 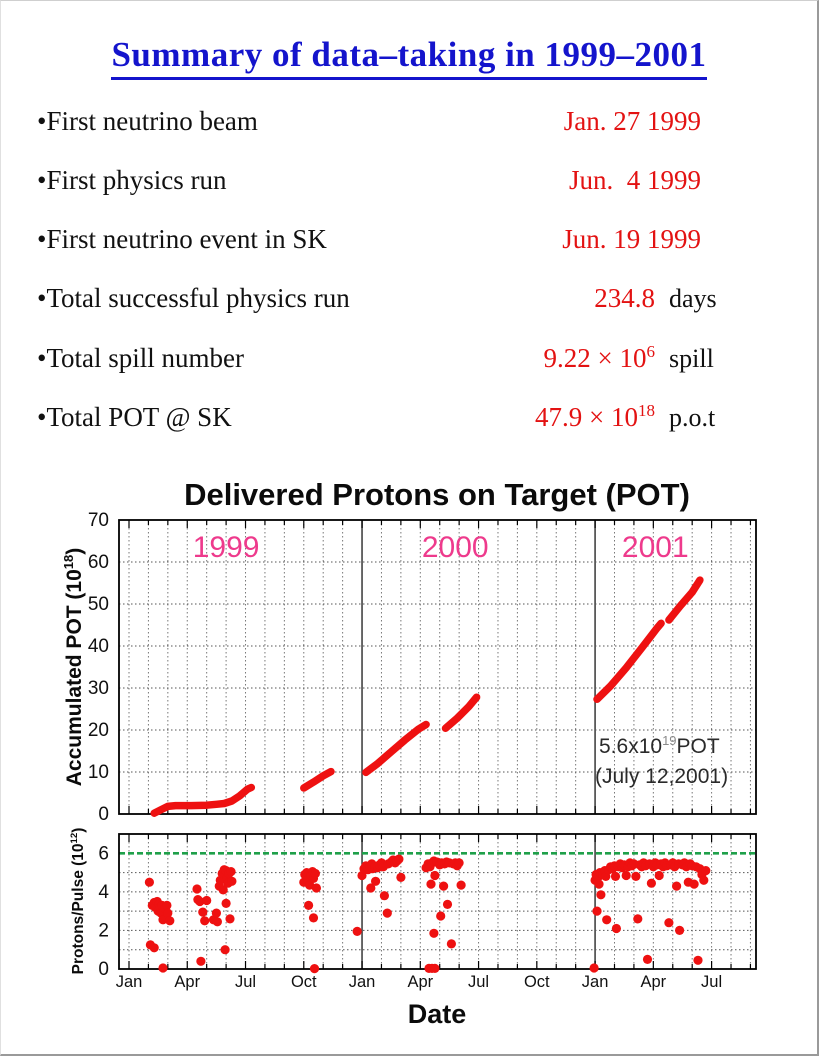 I want to click on ytick-top: 0, so click(x=103, y=814).